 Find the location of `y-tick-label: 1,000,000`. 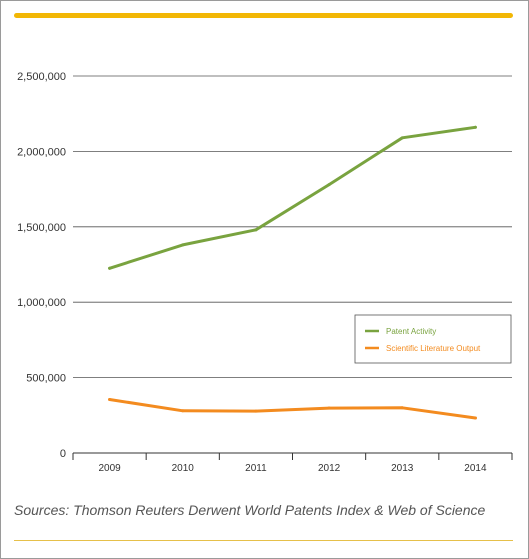

y-tick-label: 1,000,000 is located at coordinates (41, 303).